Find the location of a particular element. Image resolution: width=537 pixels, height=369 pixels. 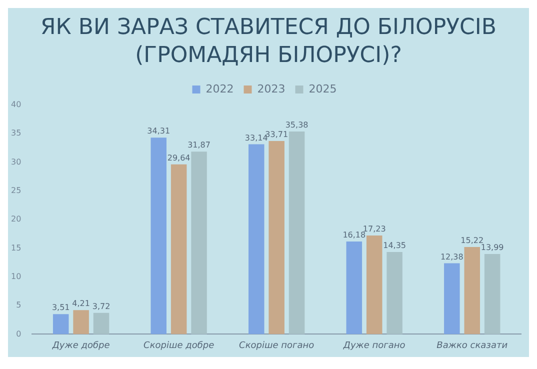

x-tick-label: Дуже погано is located at coordinates (374, 345).